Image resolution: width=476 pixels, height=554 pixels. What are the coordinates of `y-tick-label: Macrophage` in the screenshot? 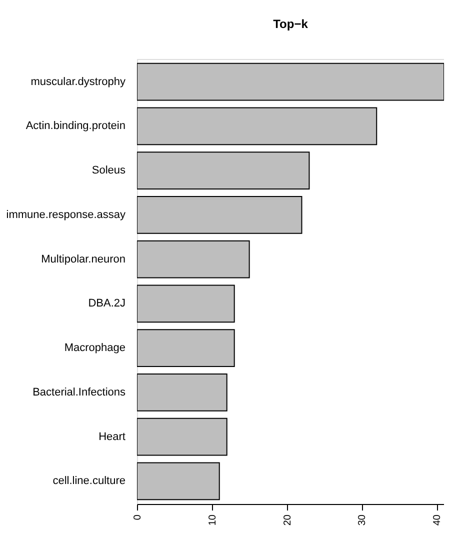 It's located at (95, 348).